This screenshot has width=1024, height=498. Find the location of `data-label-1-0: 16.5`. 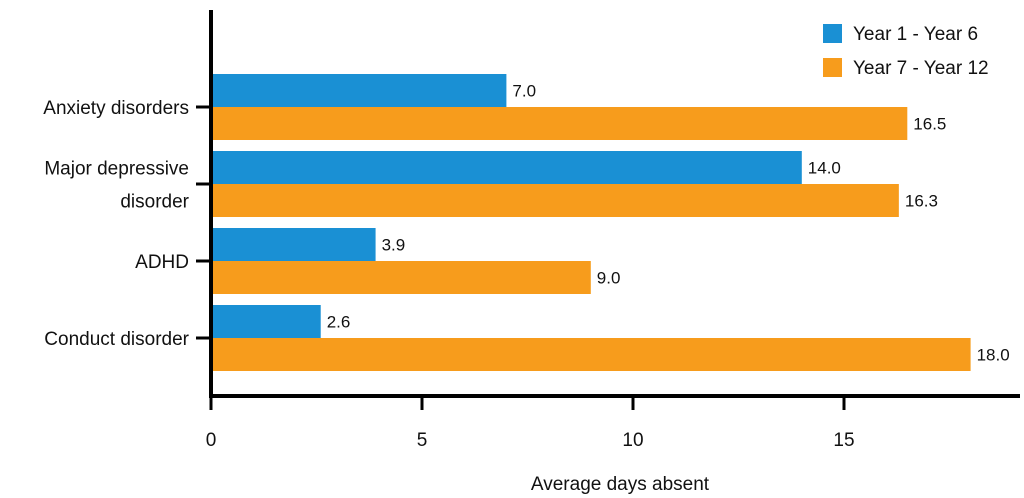

data-label-1-0: 16.5 is located at coordinates (929, 124).